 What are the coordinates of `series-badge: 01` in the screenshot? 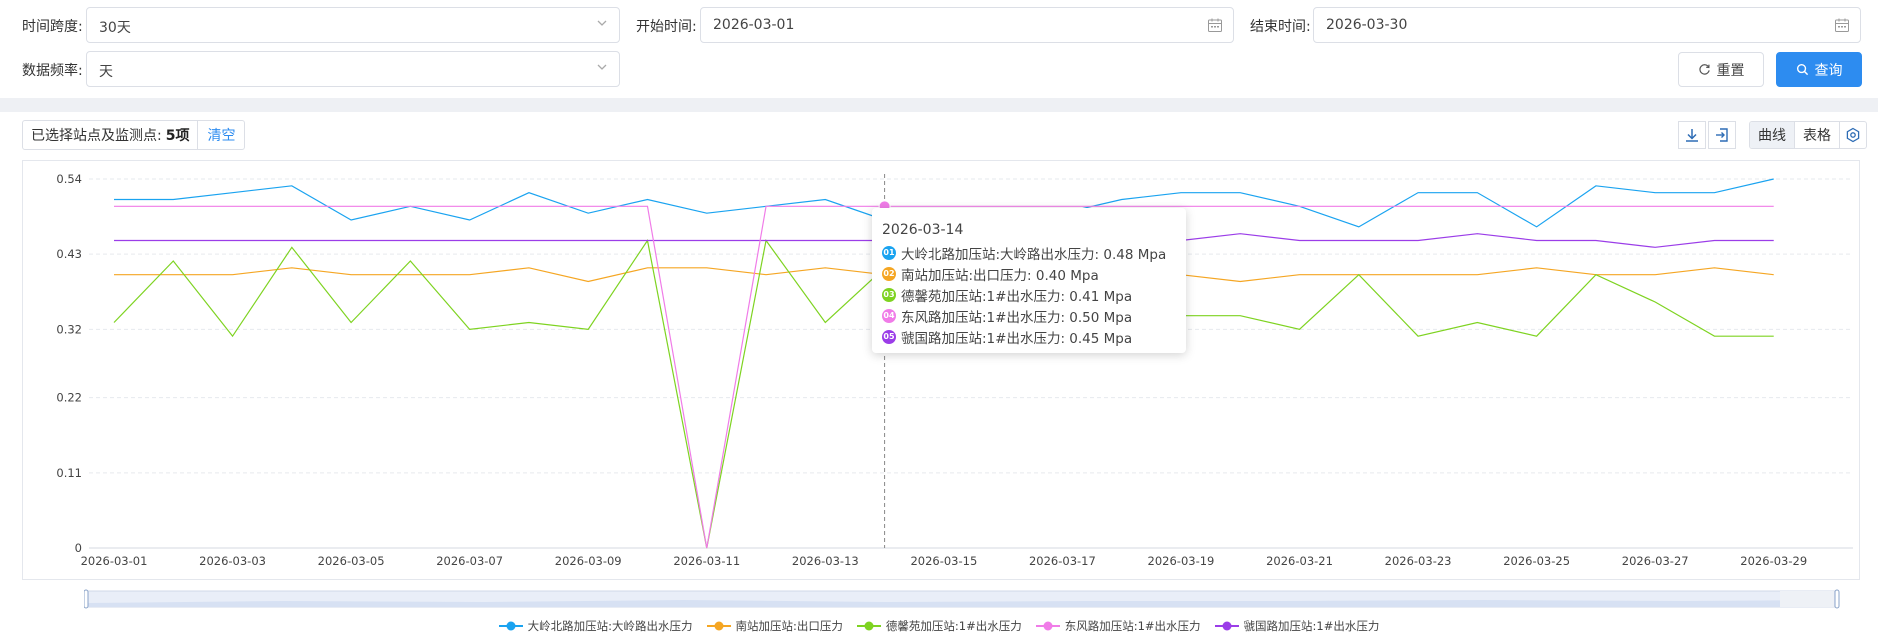 It's located at (889, 252).